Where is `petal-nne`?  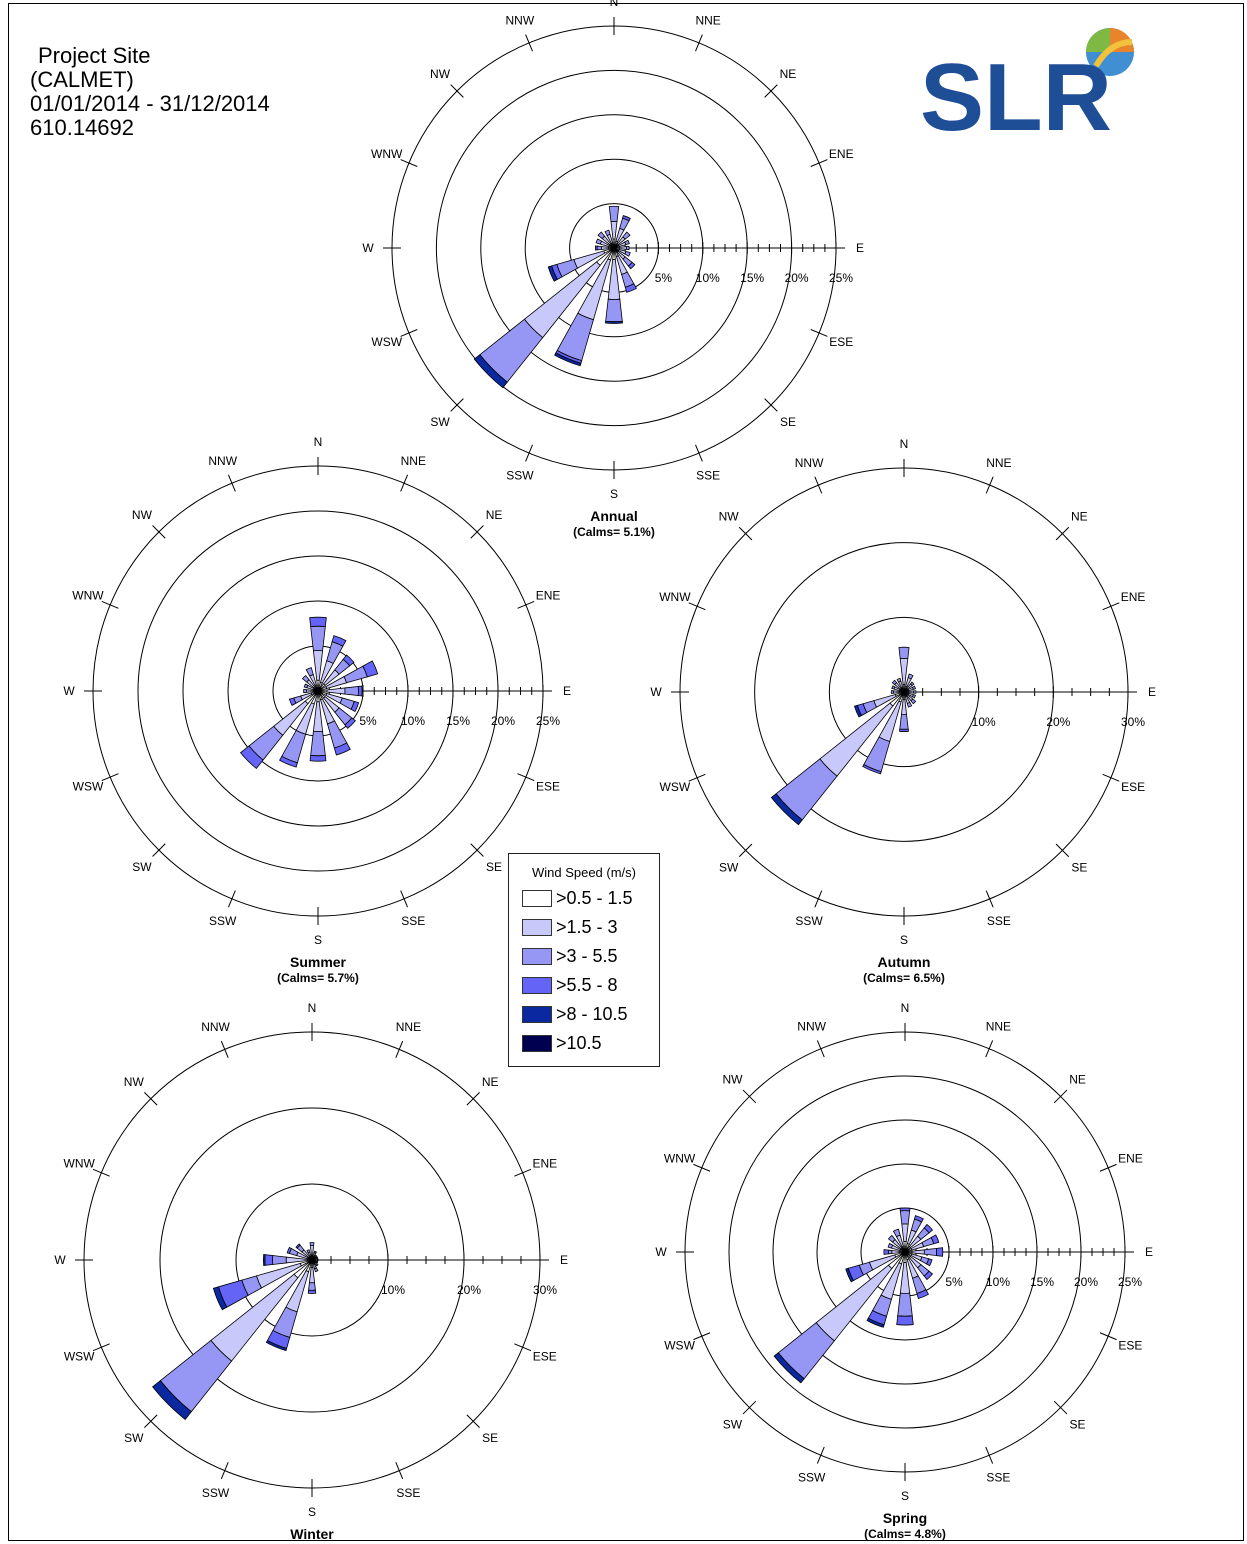 petal-nne is located at coordinates (910, 676).